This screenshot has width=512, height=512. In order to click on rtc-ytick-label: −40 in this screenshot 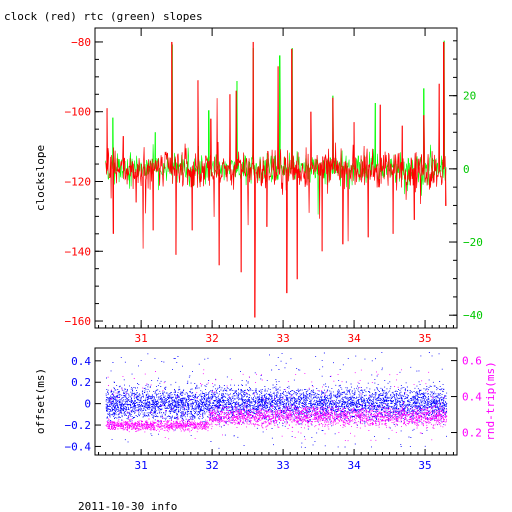, I will do `click(473, 315)`.